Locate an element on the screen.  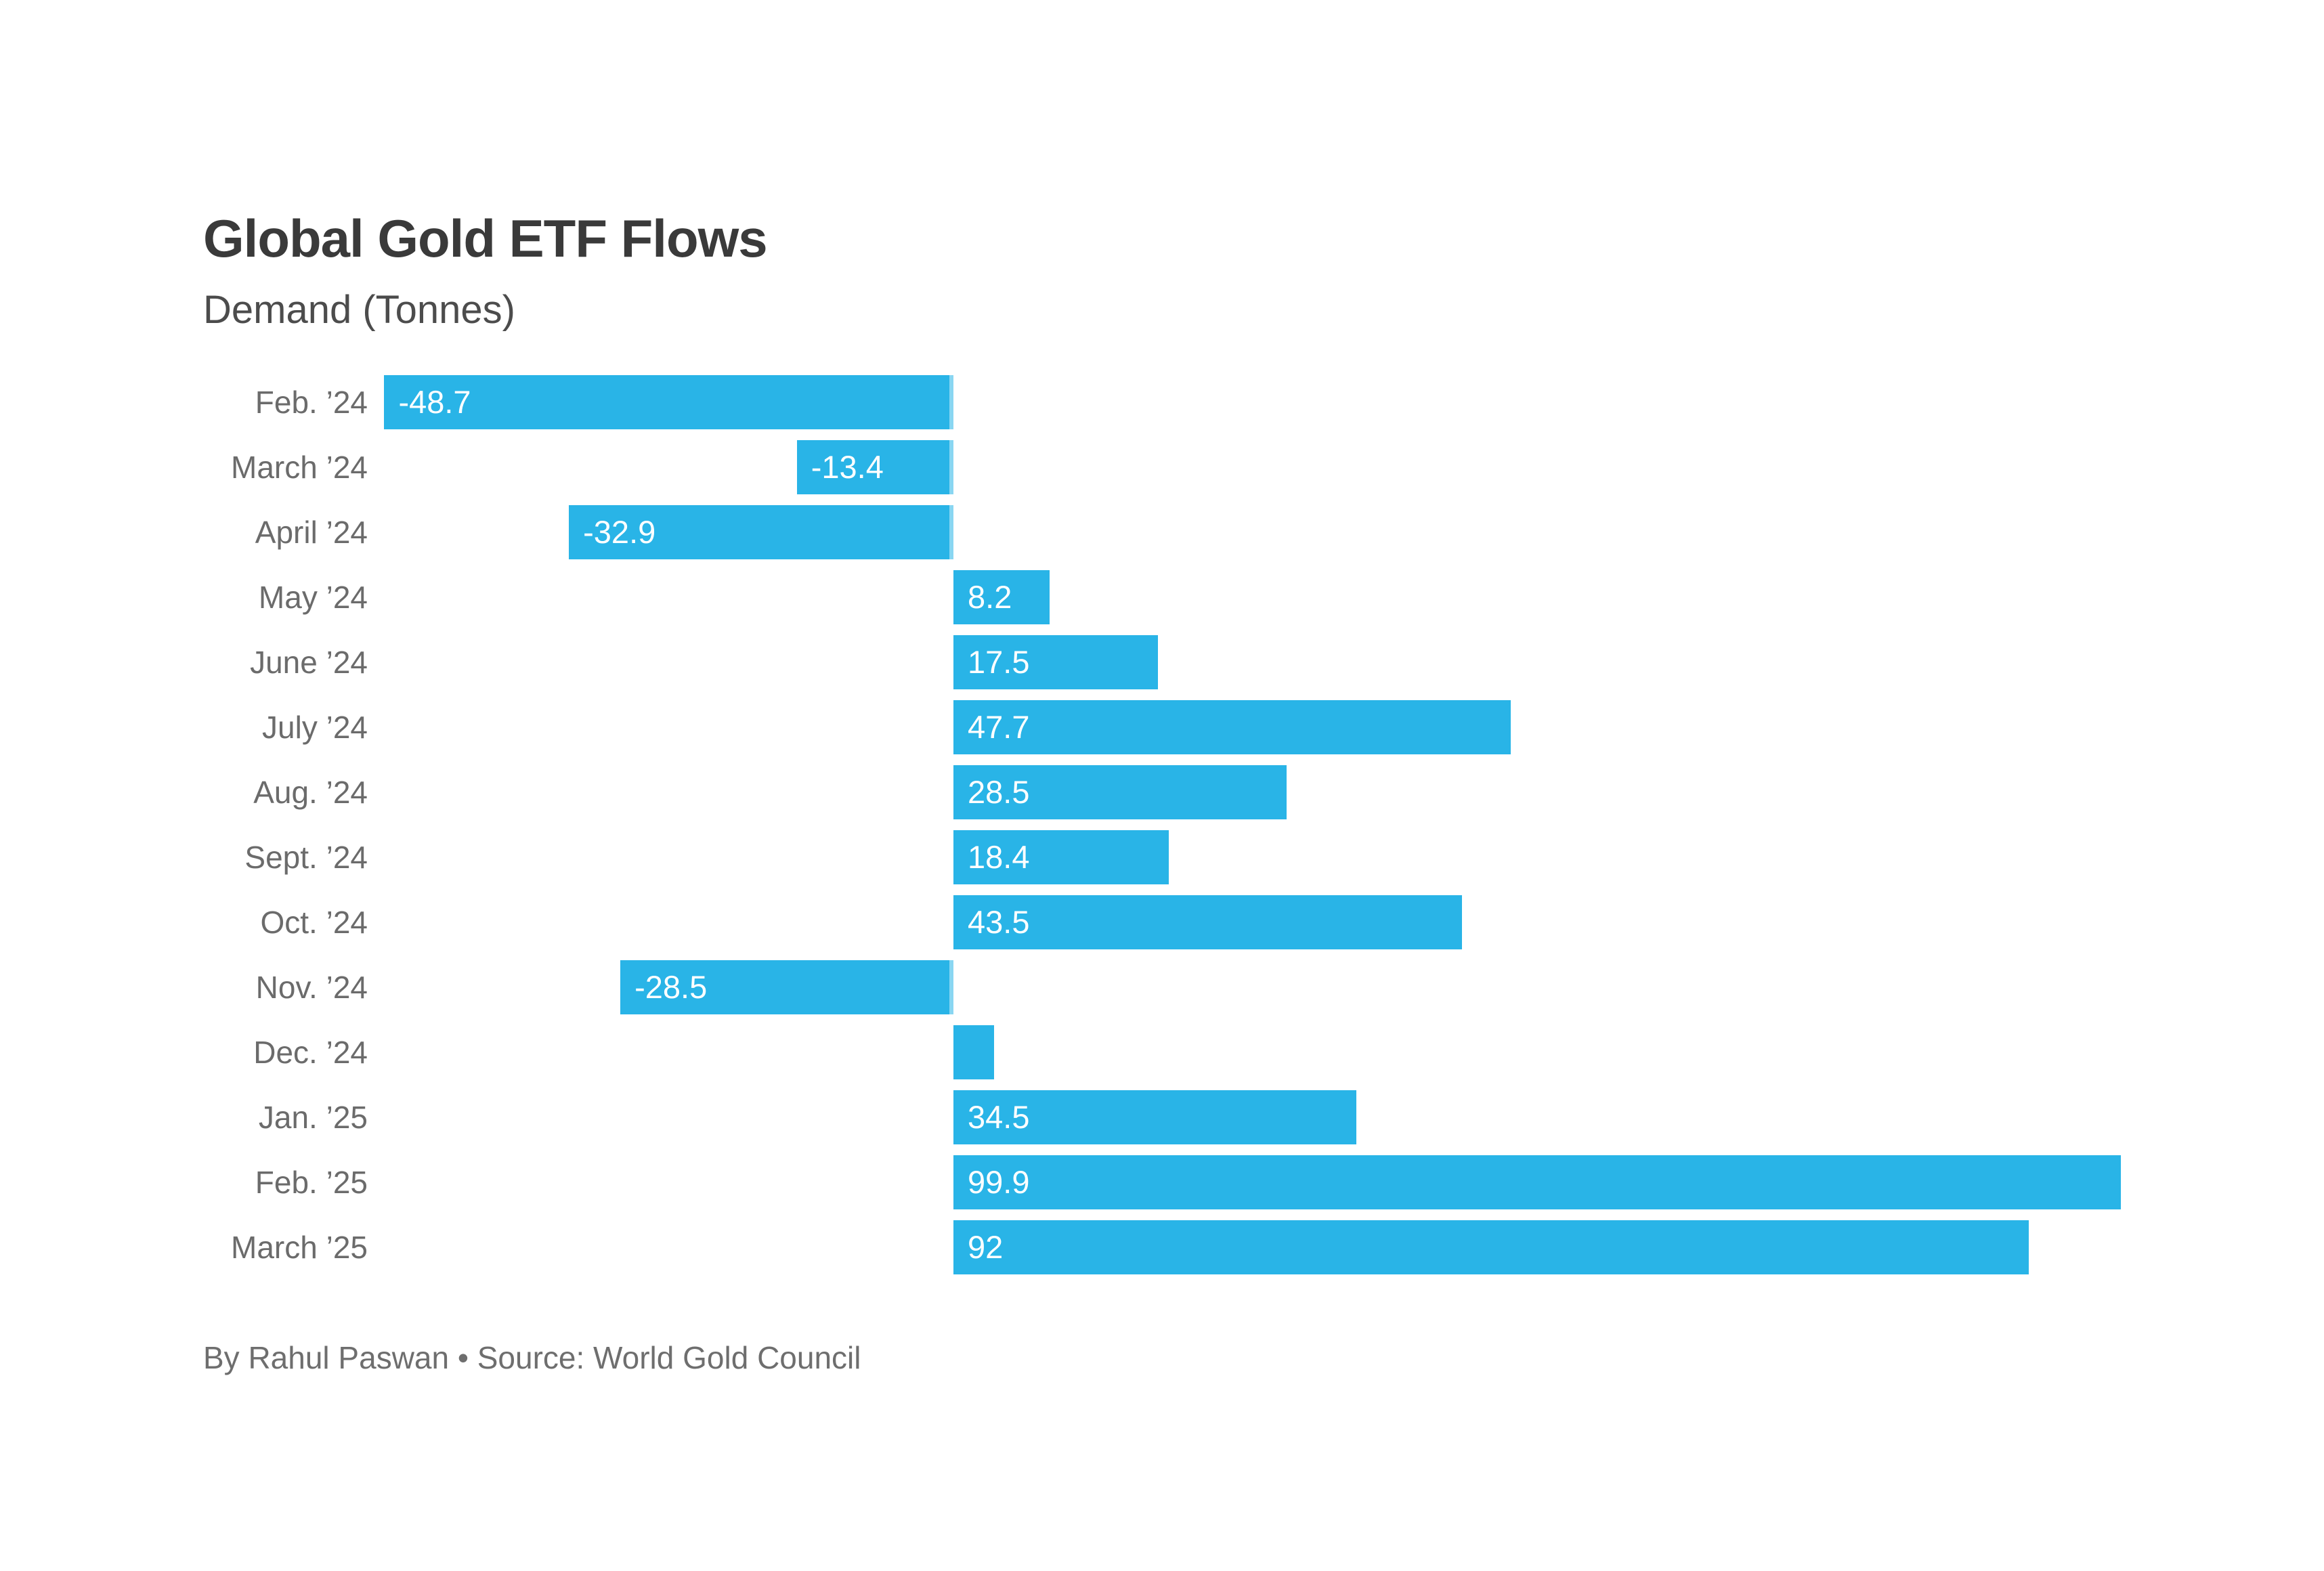
chart-row: March ’25 92 is located at coordinates (1263, 1247).